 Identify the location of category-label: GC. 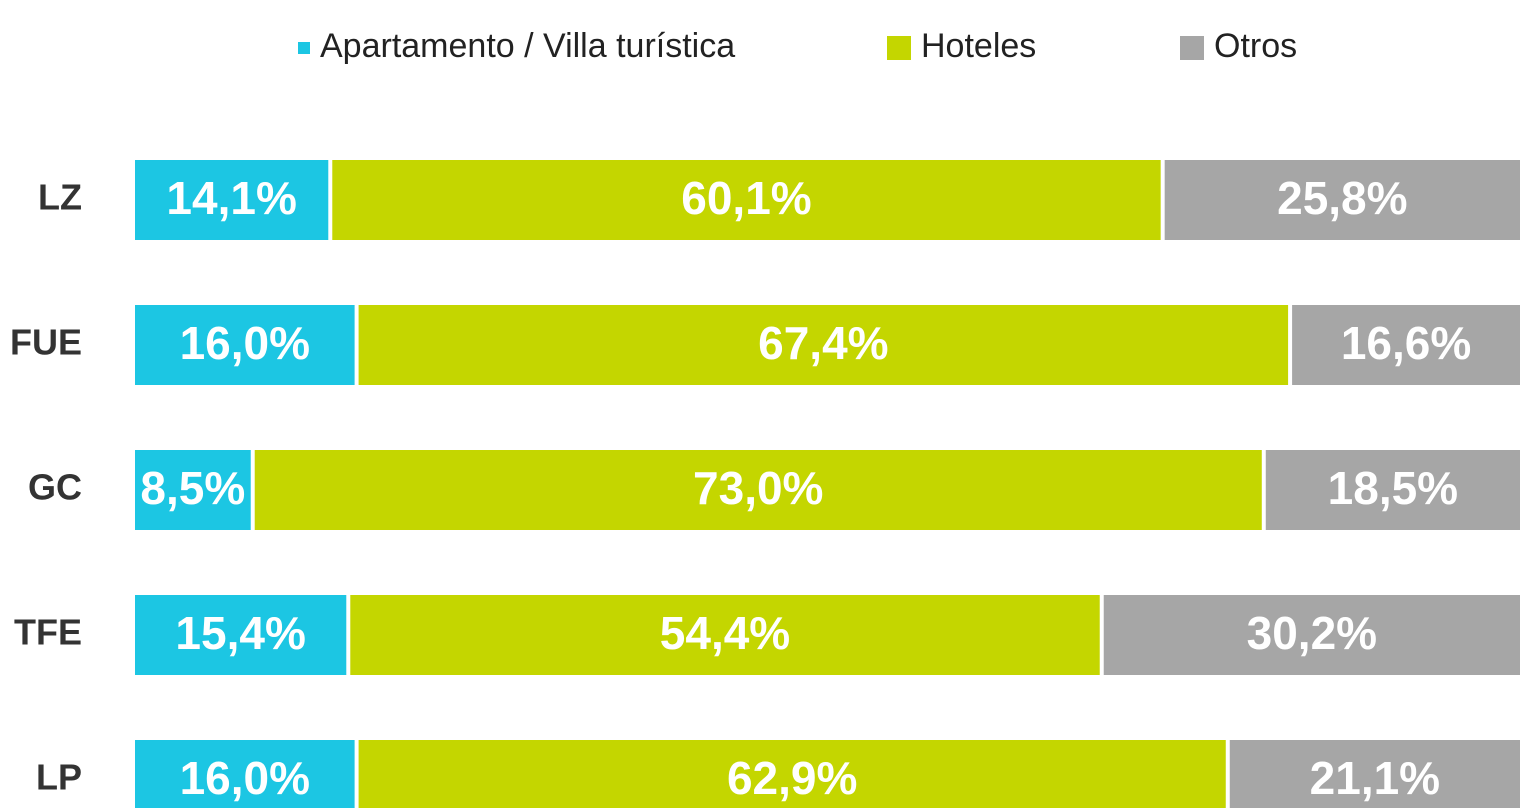
(55, 487).